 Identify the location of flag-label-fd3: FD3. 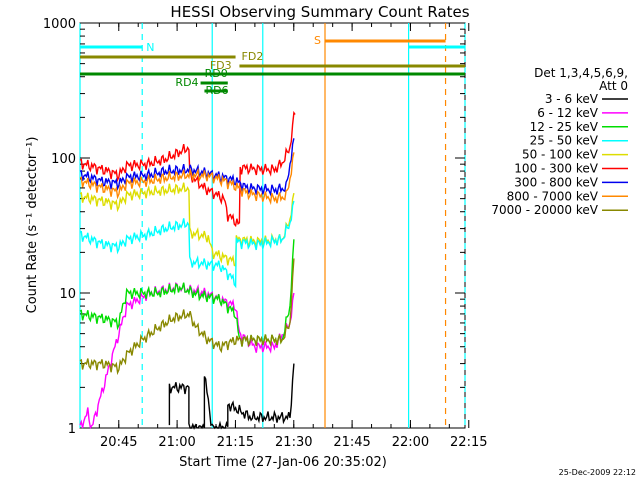
(221, 65).